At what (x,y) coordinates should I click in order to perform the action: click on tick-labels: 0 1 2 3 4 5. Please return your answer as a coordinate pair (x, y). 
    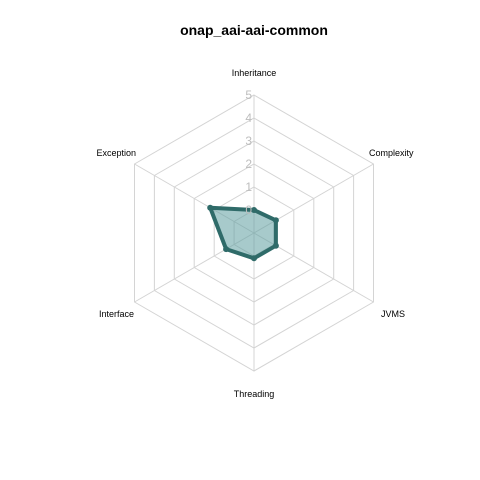
    Looking at the image, I should click on (248, 152).